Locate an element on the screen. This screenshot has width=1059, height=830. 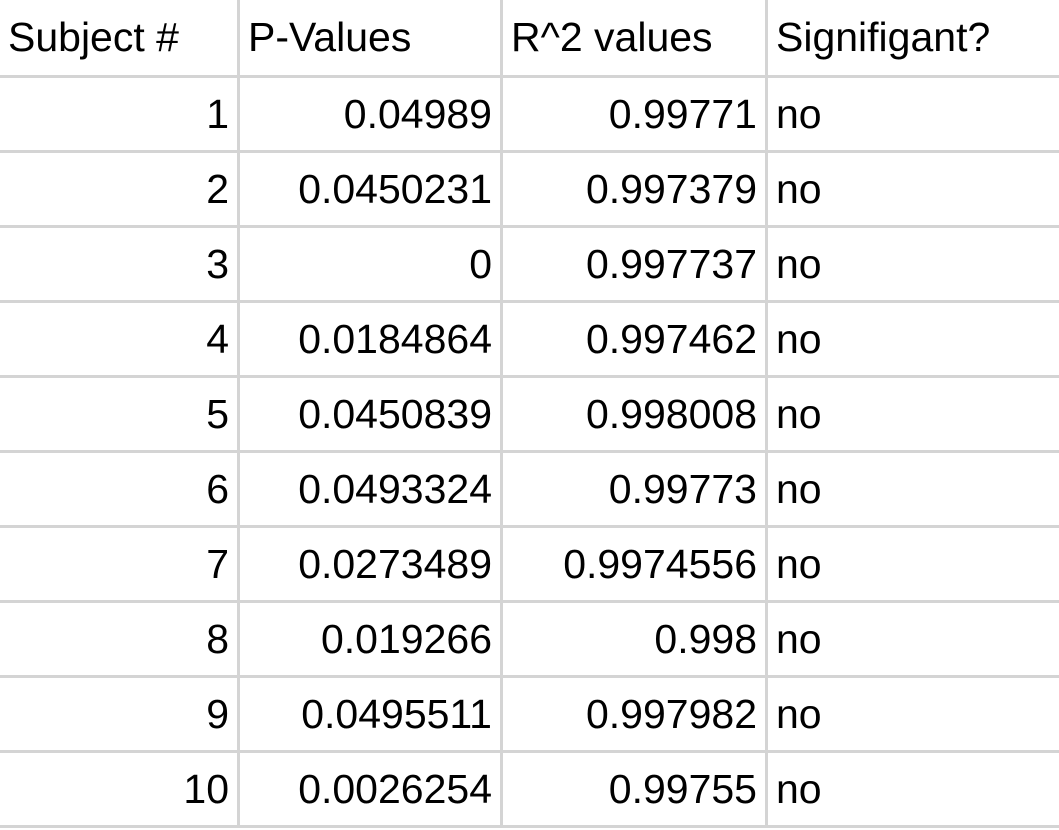
table-cell: 3 is located at coordinates (120, 265).